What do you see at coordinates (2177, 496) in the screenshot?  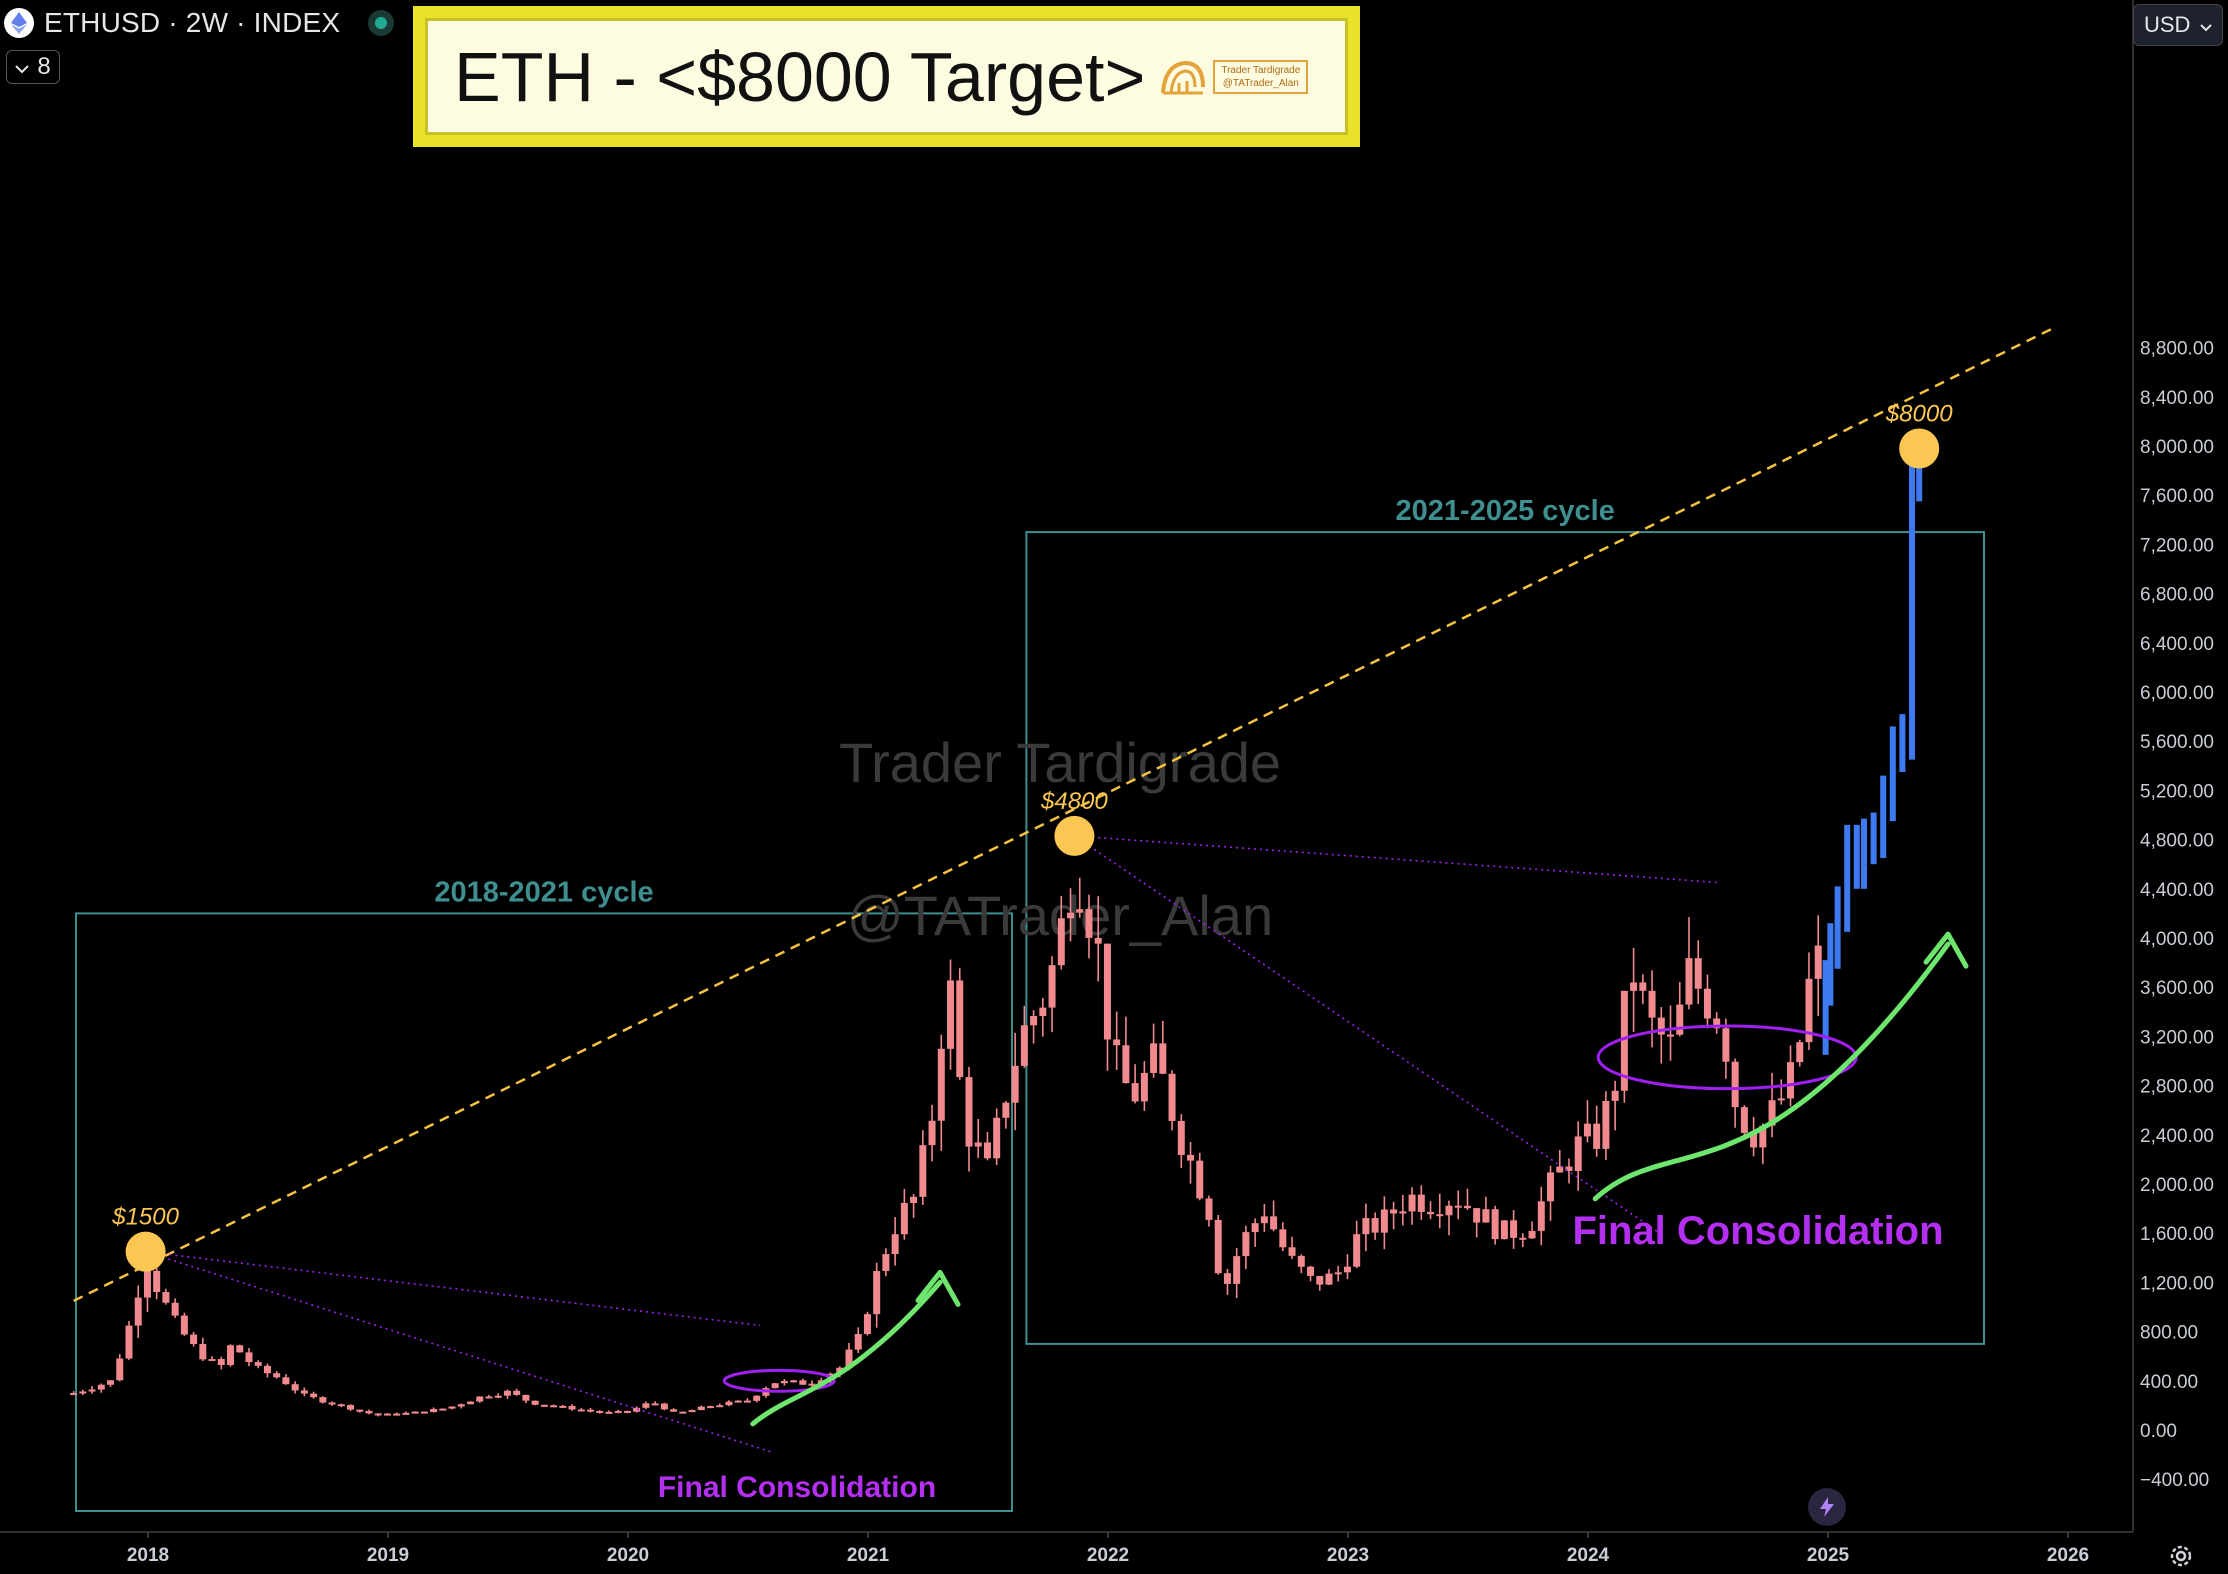 I see `y-tick-label: 7,600.00` at bounding box center [2177, 496].